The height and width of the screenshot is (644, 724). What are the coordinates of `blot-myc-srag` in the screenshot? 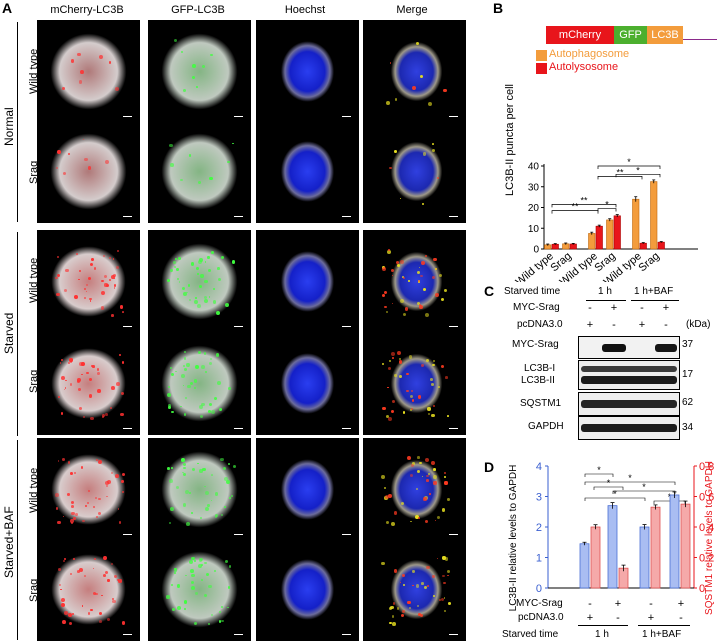 It's located at (629, 347).